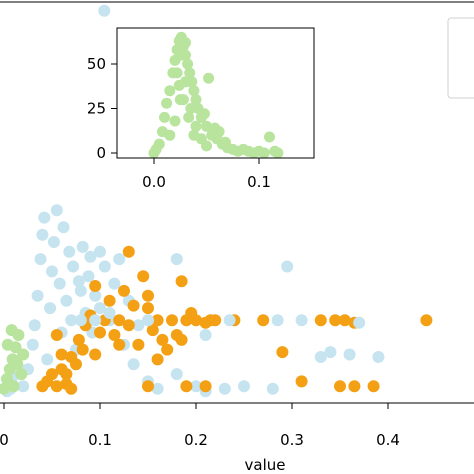 This screenshot has width=474, height=474. I want to click on inset-ytick-label-2: 50, so click(96, 64).